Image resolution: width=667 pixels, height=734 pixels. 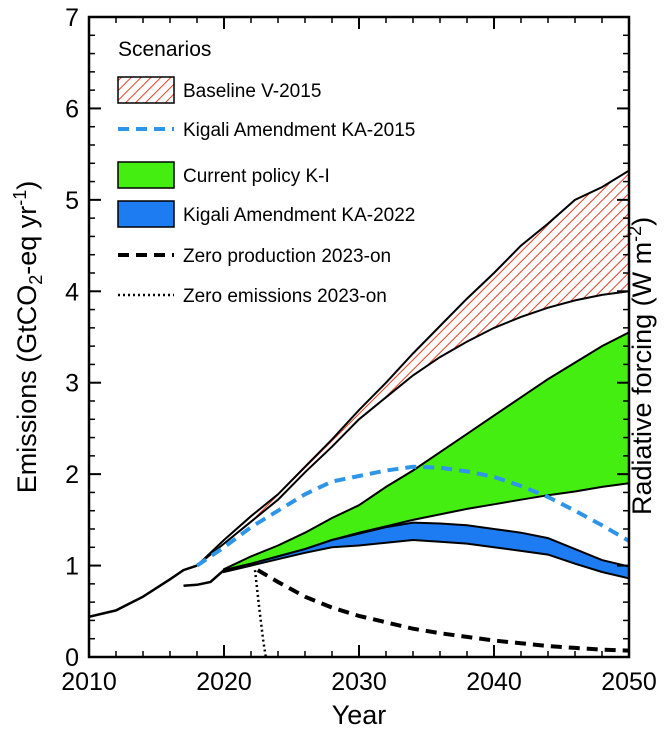 I want to click on legend-swatch-current, so click(x=146, y=175).